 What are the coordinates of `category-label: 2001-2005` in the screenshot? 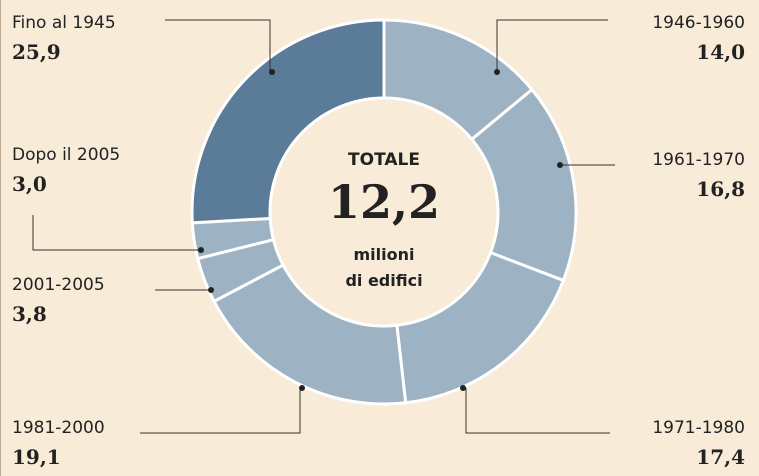 It's located at (58, 285).